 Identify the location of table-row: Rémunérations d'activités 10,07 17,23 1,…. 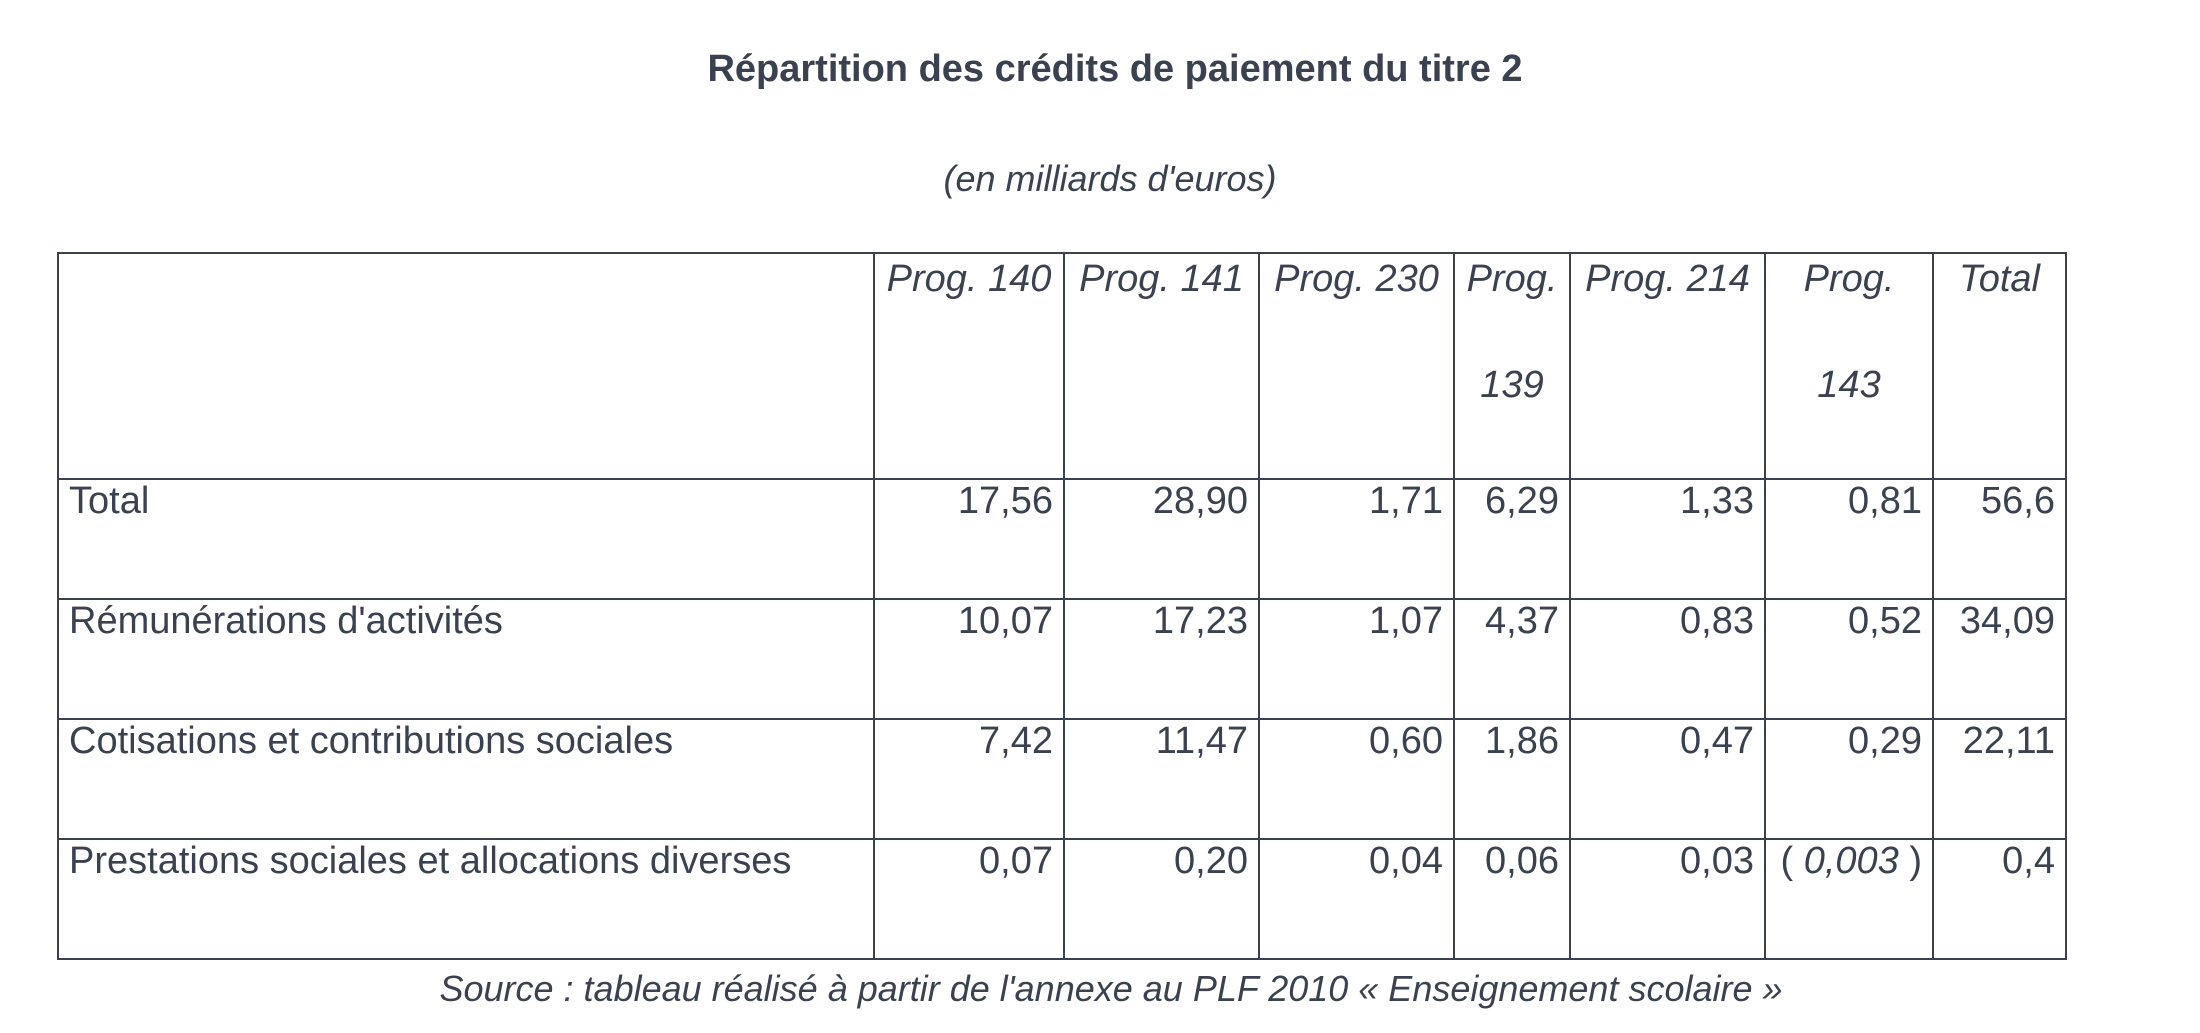
(1062, 659).